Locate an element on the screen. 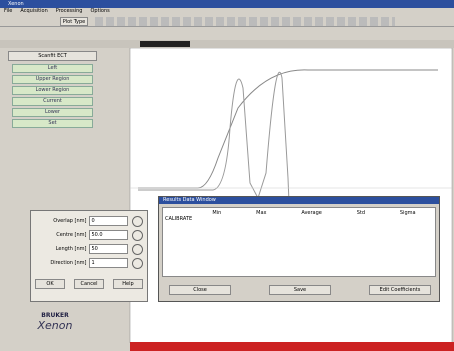 The width and height of the screenshot is (454, 351). field-label: Direction [nm] is located at coordinates (68, 263).